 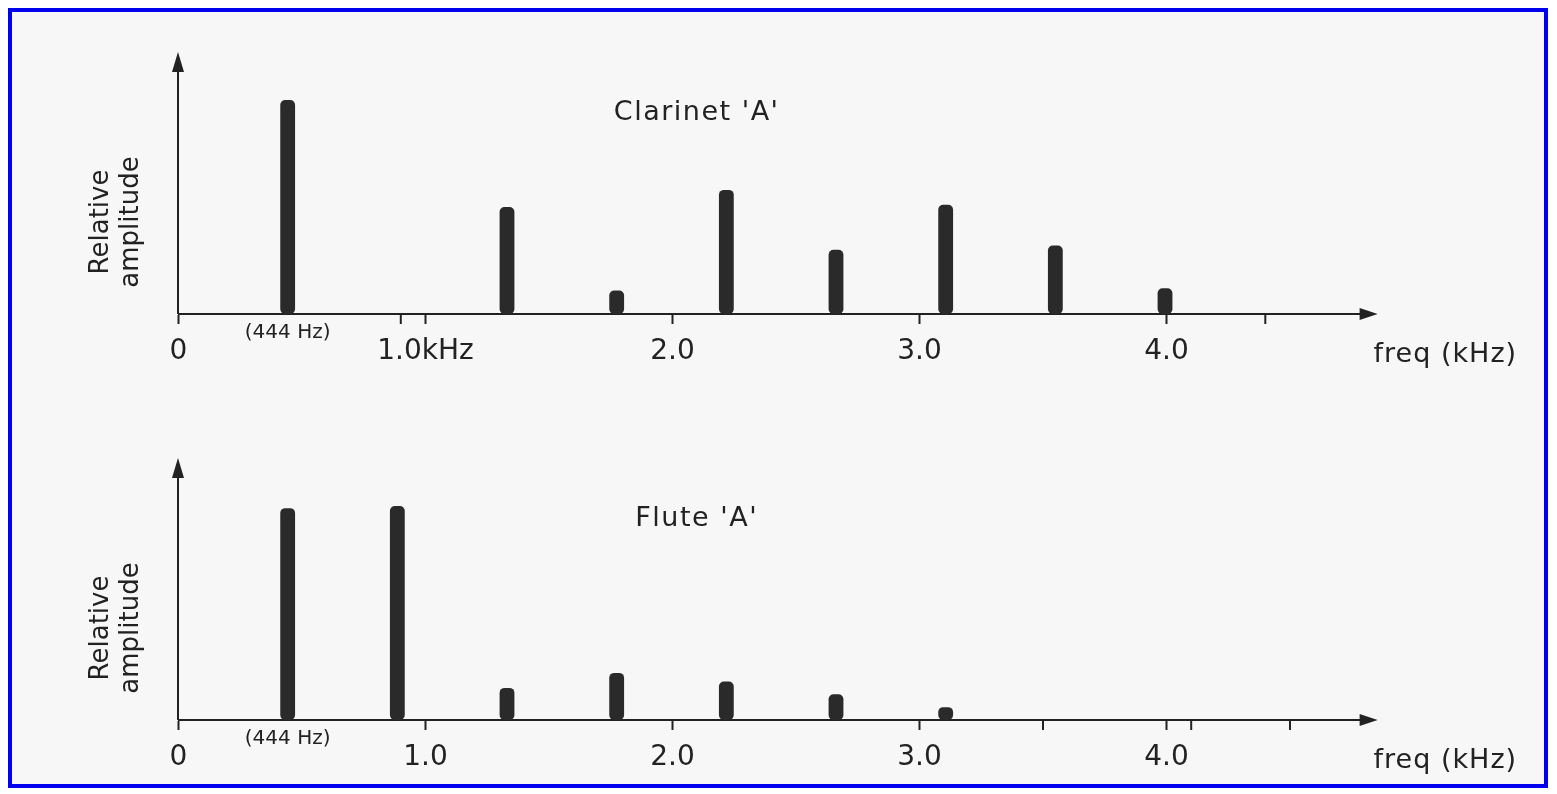 What do you see at coordinates (696, 110) in the screenshot?
I see `chart-title: Clarinet 'A'` at bounding box center [696, 110].